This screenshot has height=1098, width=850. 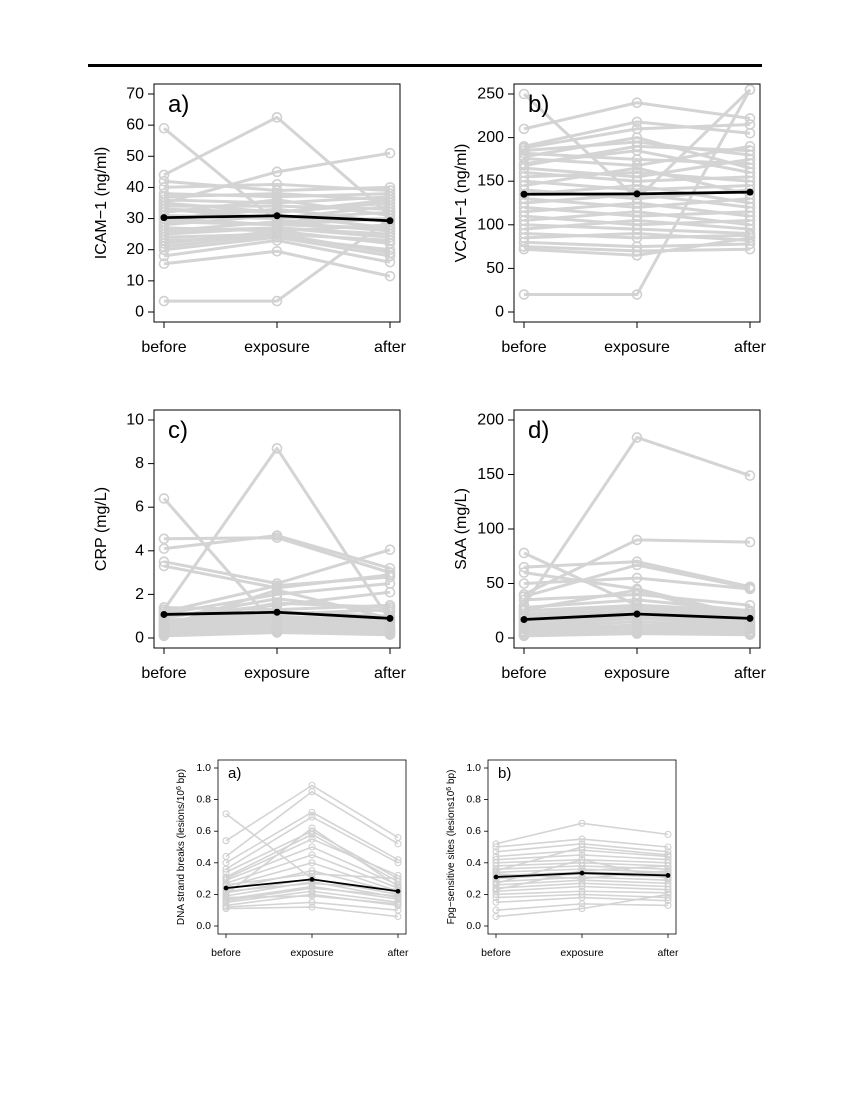 What do you see at coordinates (139, 594) in the screenshot?
I see `y-tick-label: 2` at bounding box center [139, 594].